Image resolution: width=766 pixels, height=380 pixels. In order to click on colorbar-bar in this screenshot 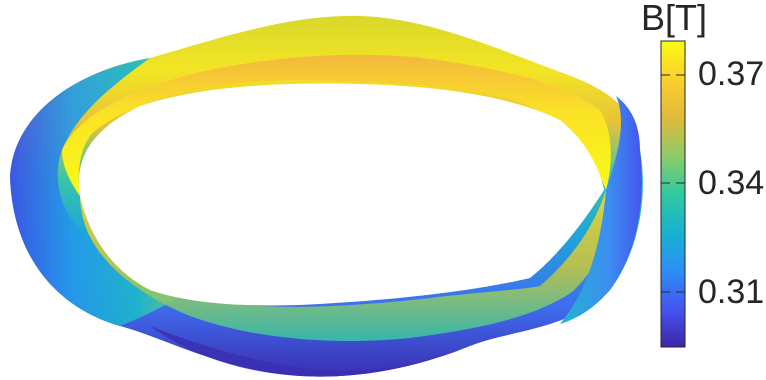, I will do `click(673, 194)`.